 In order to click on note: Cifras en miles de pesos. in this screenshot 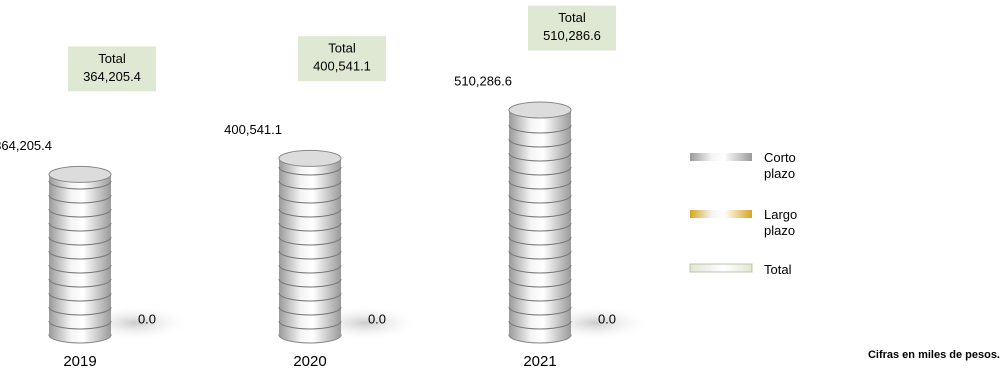, I will do `click(934, 355)`.